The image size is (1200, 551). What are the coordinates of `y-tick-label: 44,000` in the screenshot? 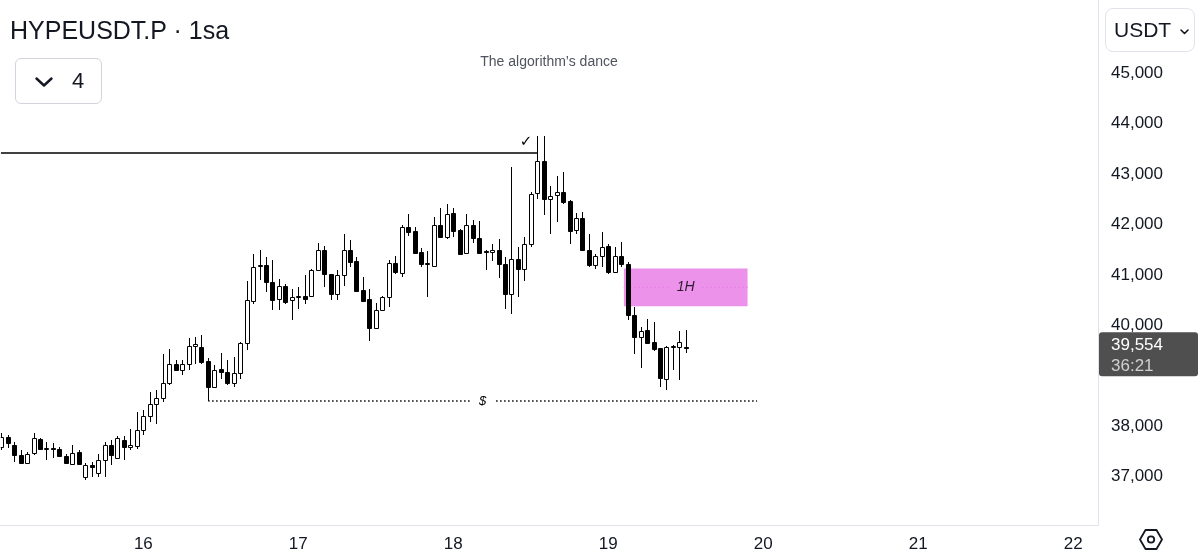 It's located at (1137, 123).